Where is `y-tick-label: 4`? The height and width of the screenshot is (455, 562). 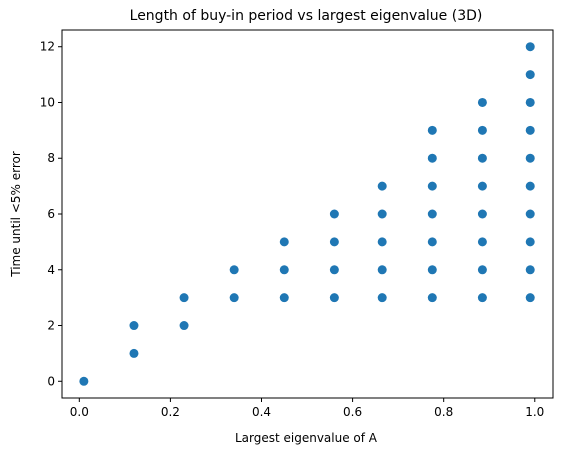
y-tick-label: 4 is located at coordinates (51, 270).